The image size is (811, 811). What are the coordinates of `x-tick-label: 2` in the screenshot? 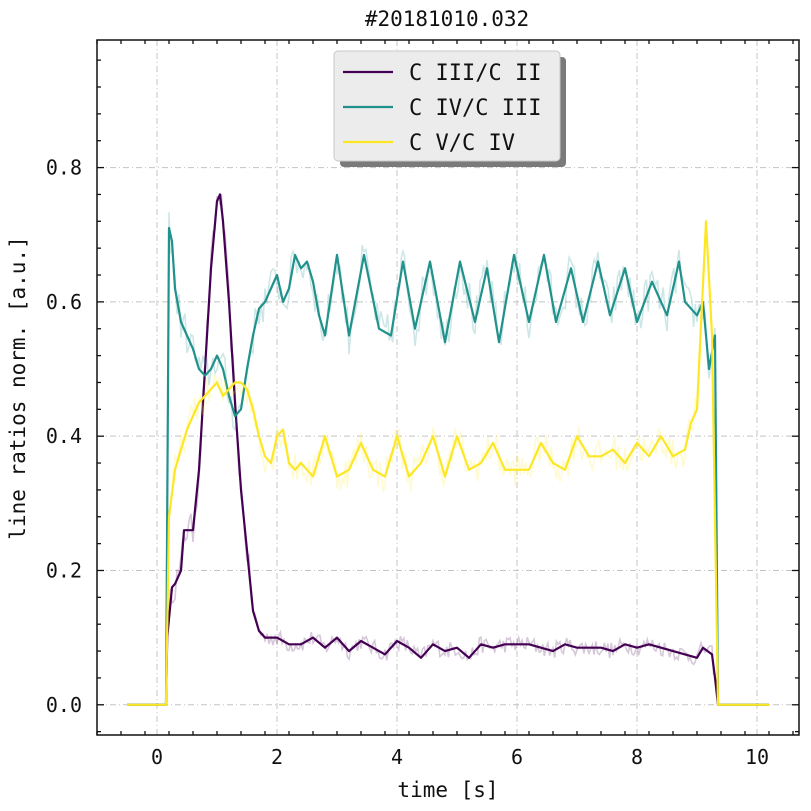 It's located at (277, 757).